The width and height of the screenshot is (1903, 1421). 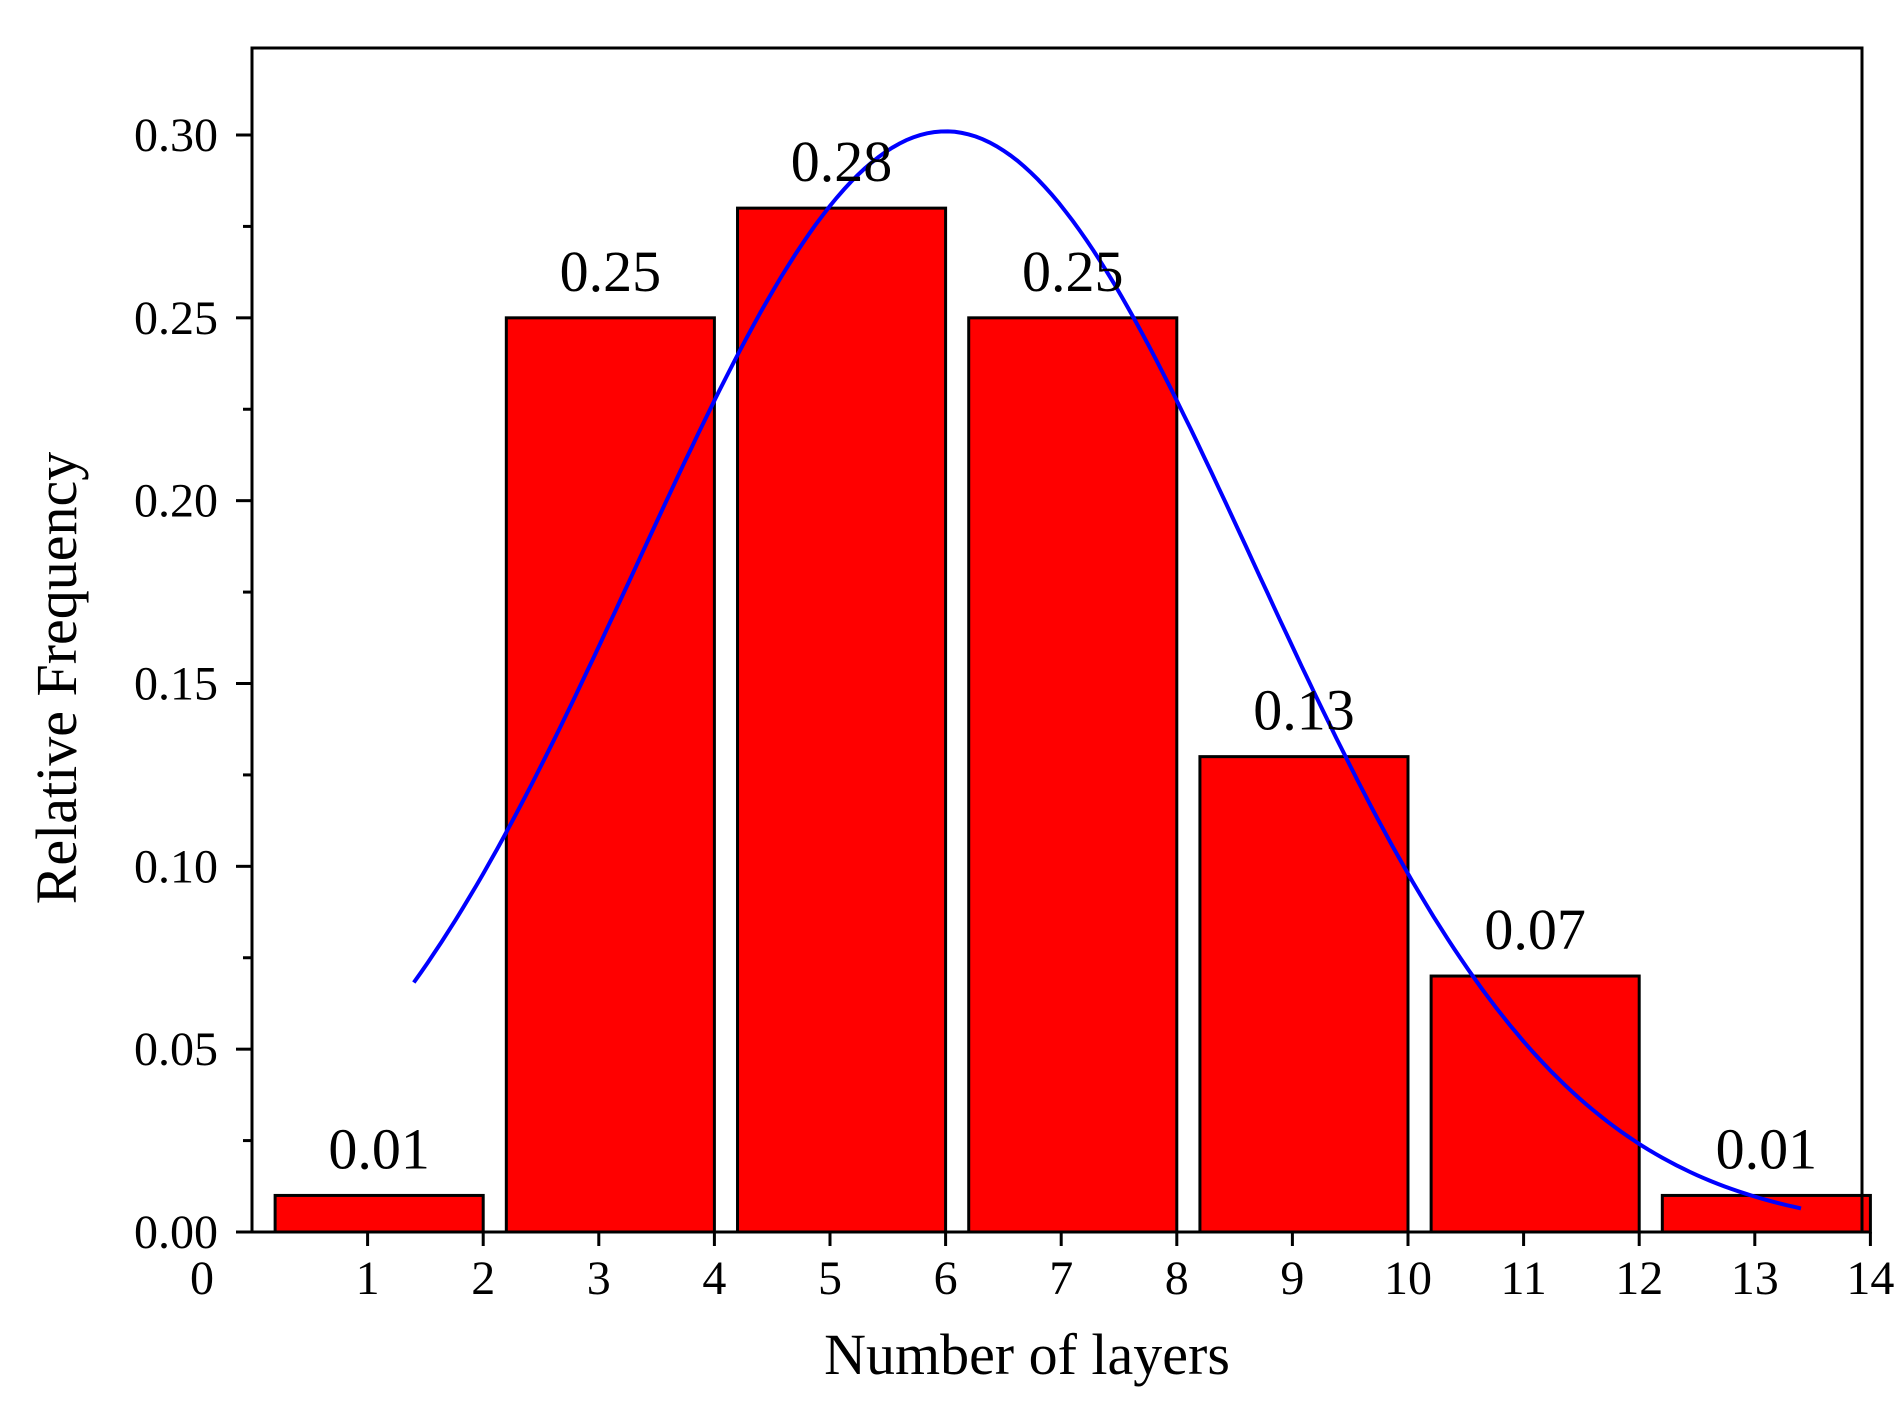 What do you see at coordinates (202, 1278) in the screenshot?
I see `x-tick-label: 0` at bounding box center [202, 1278].